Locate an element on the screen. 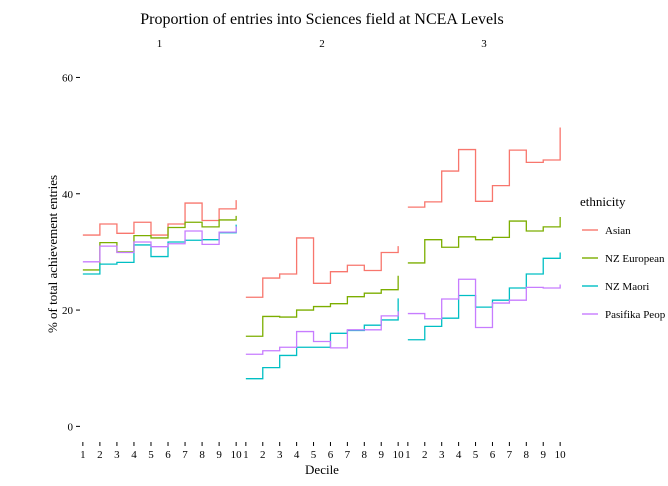 The height and width of the screenshot is (486, 668). legend-entry: Asian is located at coordinates (606, 231).